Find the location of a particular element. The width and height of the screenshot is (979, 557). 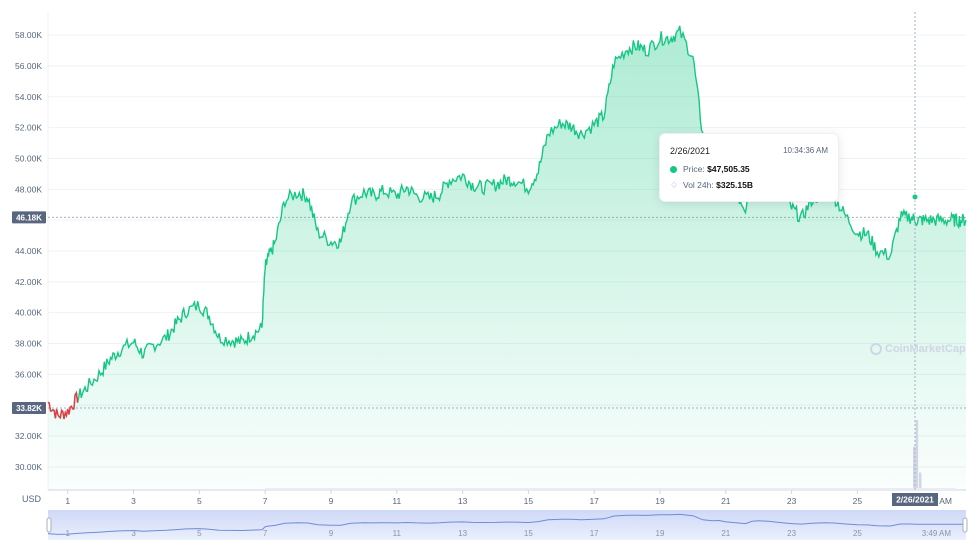

tooltip-volume-row: ♢ Vol 24h: $325.15B is located at coordinates (711, 185).